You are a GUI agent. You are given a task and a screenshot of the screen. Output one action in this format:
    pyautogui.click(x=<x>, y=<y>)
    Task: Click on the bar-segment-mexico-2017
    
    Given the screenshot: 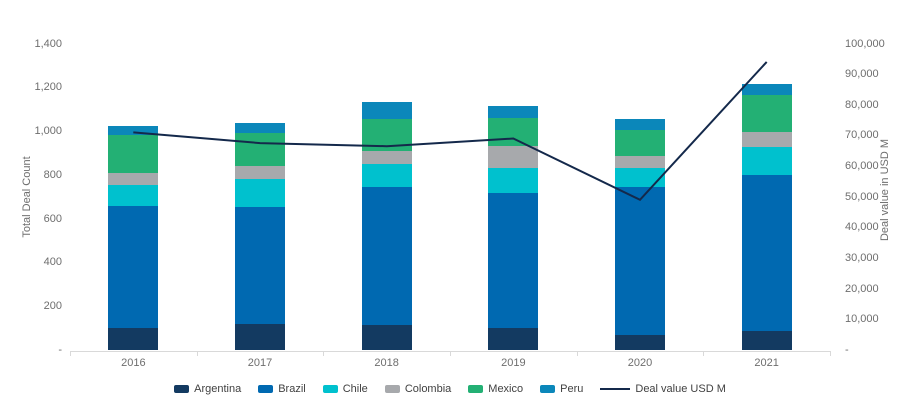 What is the action you would take?
    pyautogui.click(x=260, y=150)
    